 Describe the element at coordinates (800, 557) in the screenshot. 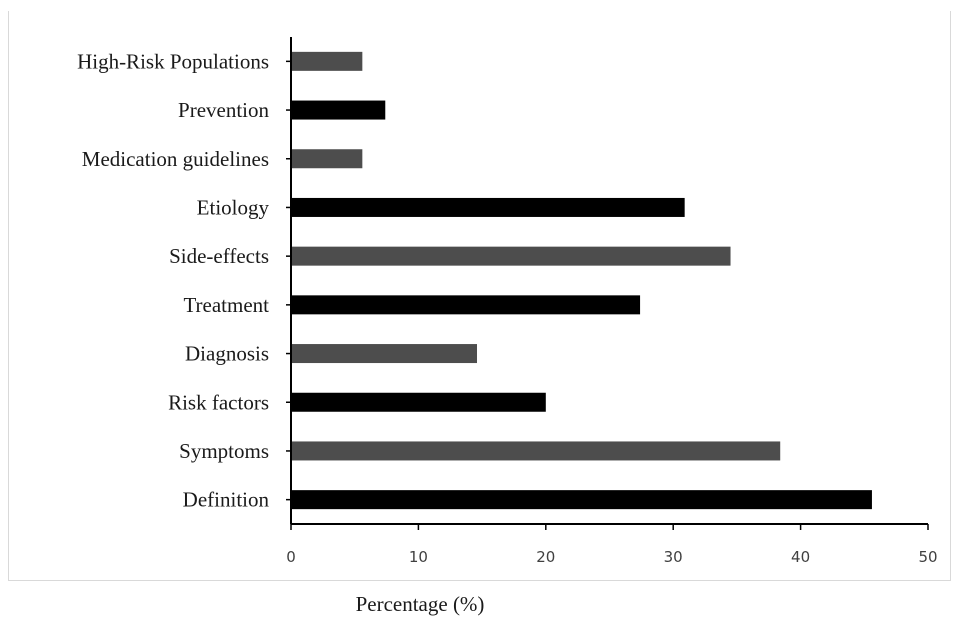

I see `x-tick-label: 40` at that location.